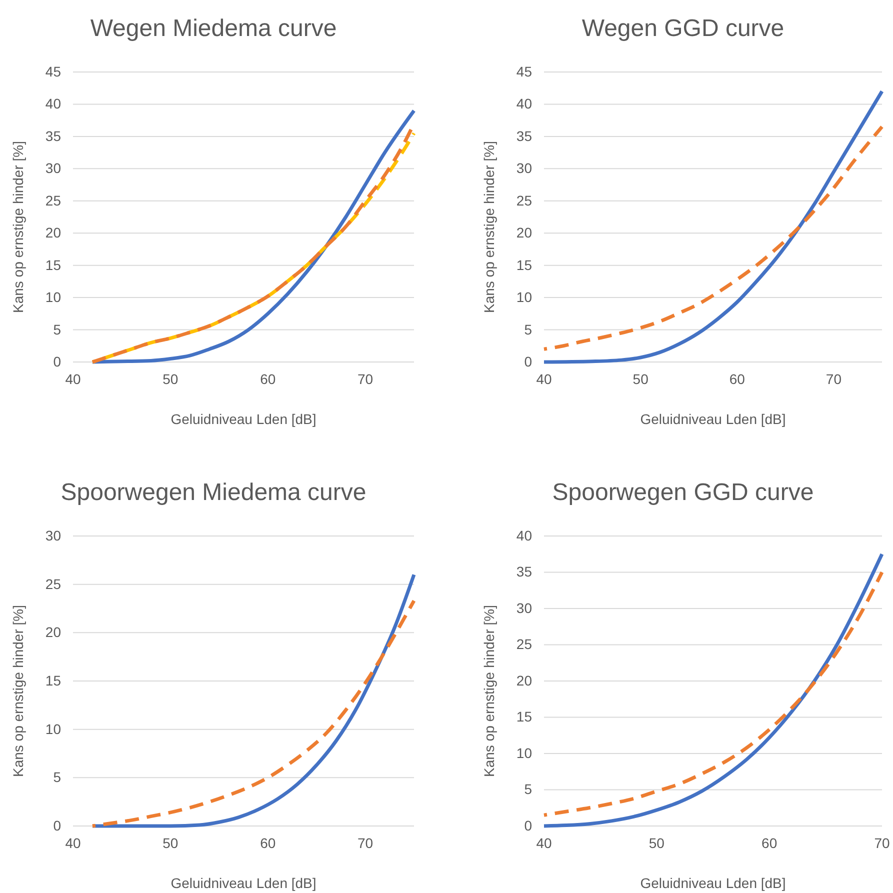  What do you see at coordinates (683, 492) in the screenshot?
I see `chart-title: Spoorwegen GGD curve` at bounding box center [683, 492].